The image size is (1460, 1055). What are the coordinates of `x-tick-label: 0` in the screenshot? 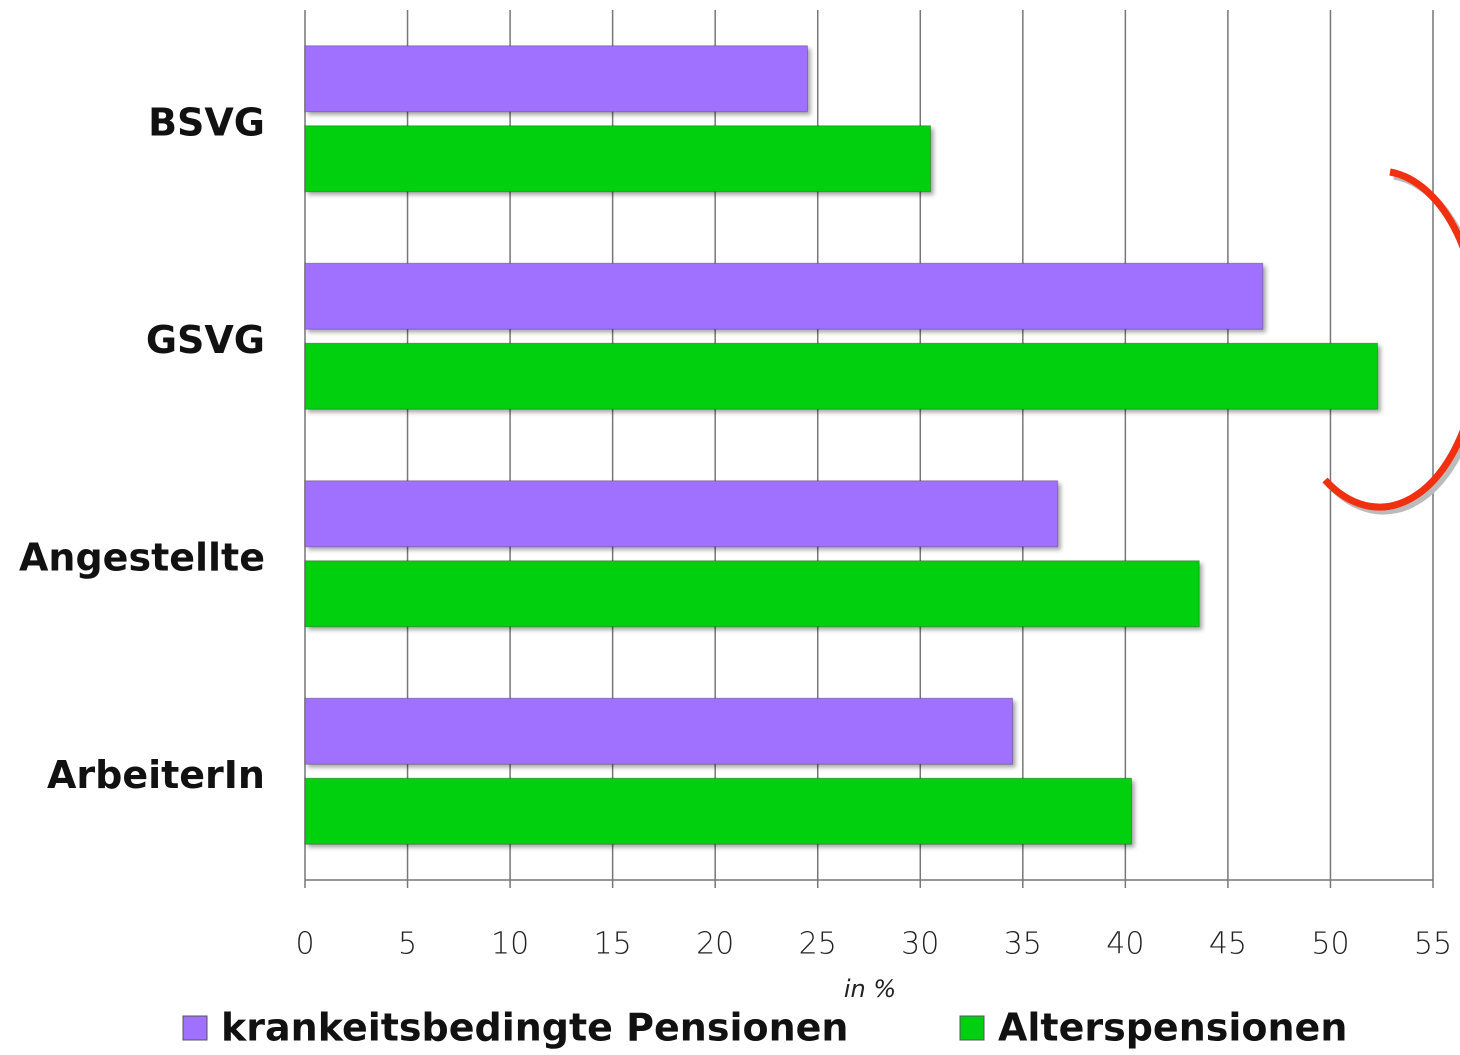 It's located at (304, 944).